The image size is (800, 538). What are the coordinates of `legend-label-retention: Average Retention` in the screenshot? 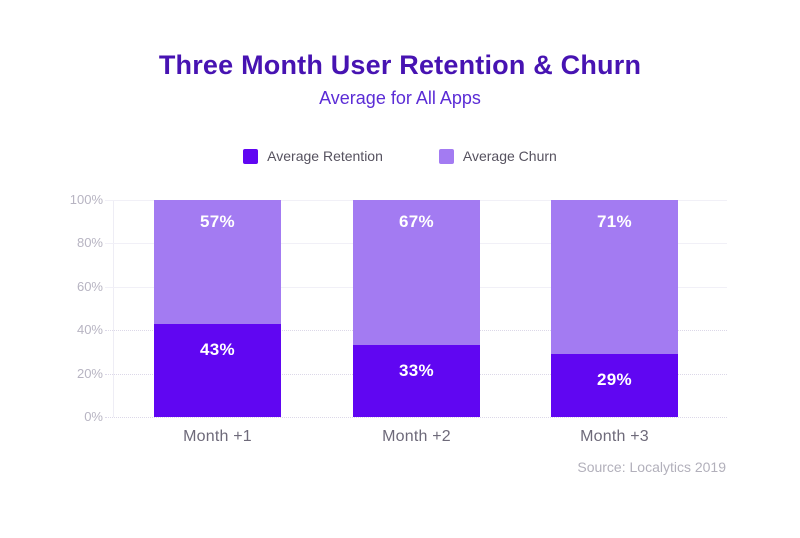 It's located at (325, 156).